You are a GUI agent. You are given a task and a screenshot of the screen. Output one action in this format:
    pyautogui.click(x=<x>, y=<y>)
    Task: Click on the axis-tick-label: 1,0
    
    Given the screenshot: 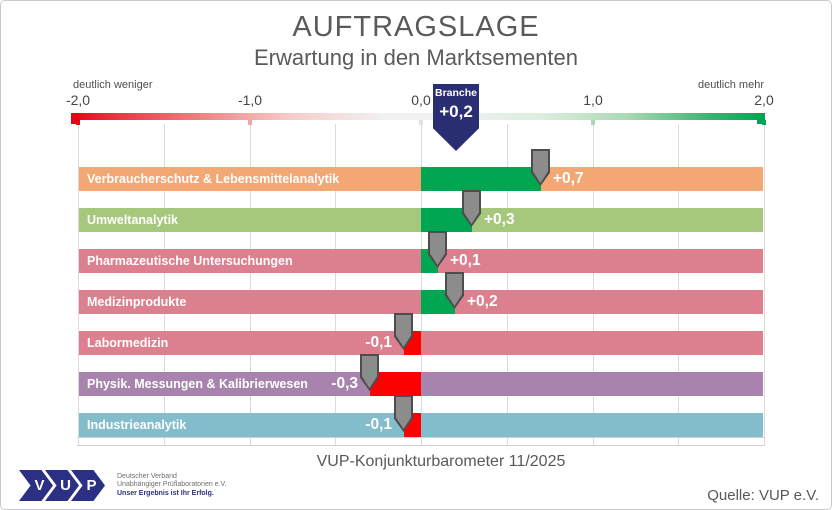 What is the action you would take?
    pyautogui.click(x=593, y=100)
    